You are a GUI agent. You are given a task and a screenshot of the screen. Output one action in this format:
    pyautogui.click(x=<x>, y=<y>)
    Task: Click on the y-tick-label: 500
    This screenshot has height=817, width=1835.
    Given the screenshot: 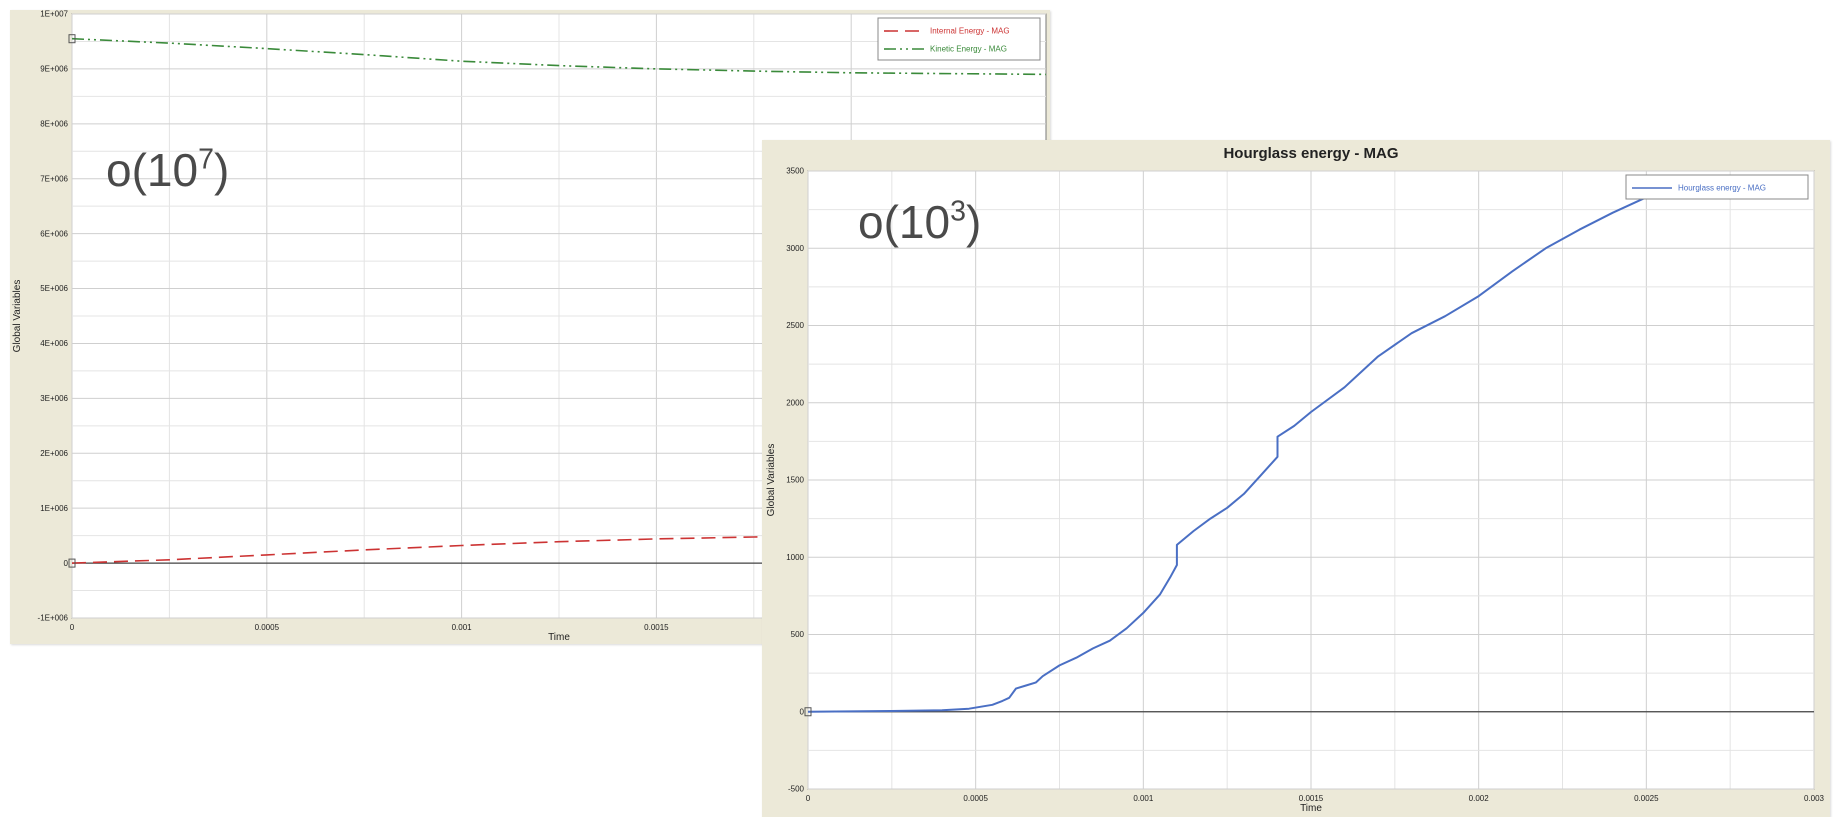 What is the action you would take?
    pyautogui.click(x=798, y=634)
    